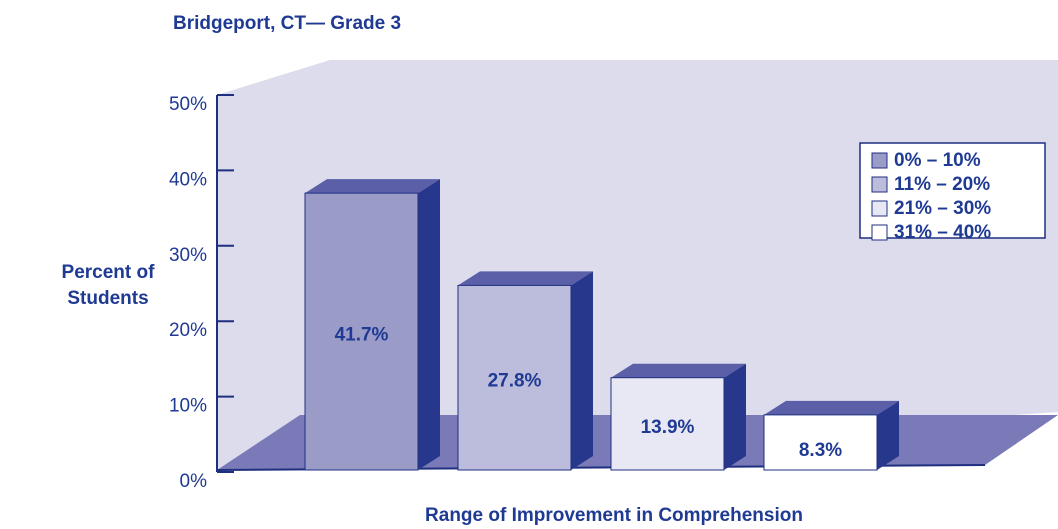 This screenshot has height=529, width=1058. What do you see at coordinates (515, 381) in the screenshot?
I see `data-label: 27.8%` at bounding box center [515, 381].